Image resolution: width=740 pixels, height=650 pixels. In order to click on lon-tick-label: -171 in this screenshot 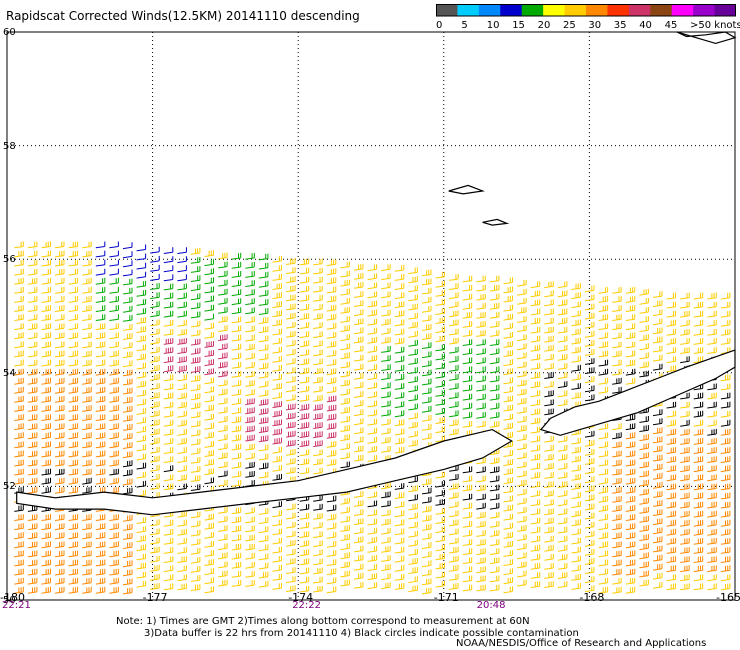, I will do `click(446, 597)`.